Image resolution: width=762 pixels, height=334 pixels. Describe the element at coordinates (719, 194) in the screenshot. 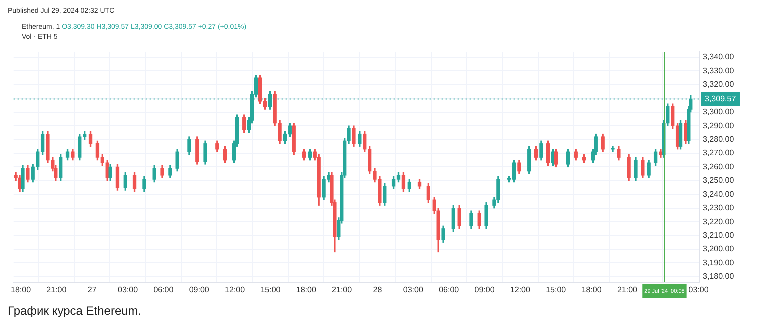

I see `y-tick-label: 3,240.00` at that location.